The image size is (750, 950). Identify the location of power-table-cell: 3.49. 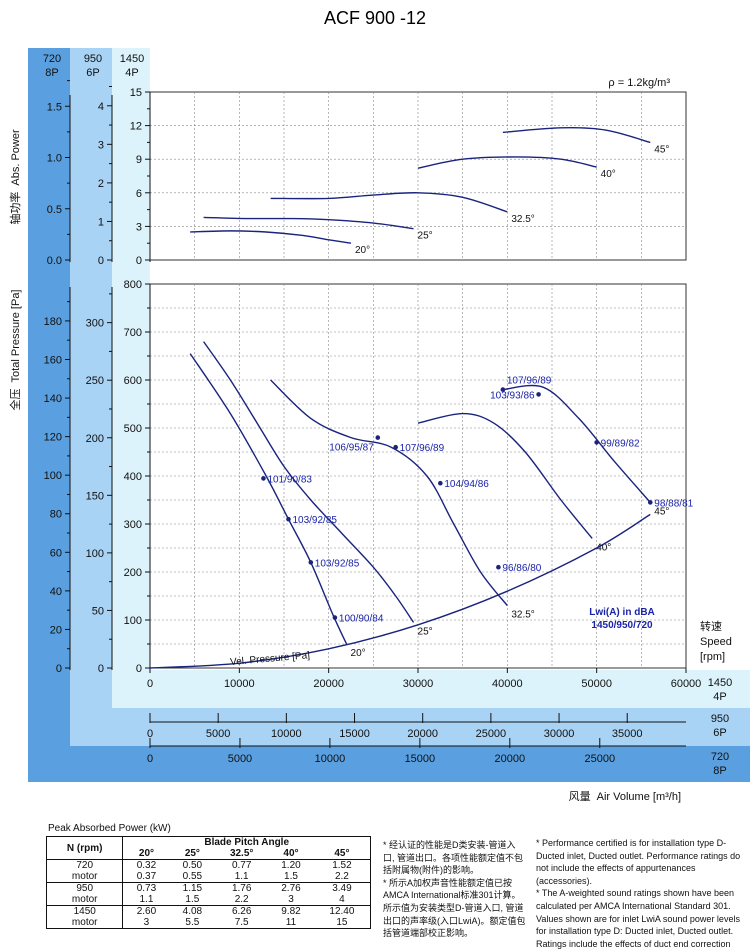
(342, 888).